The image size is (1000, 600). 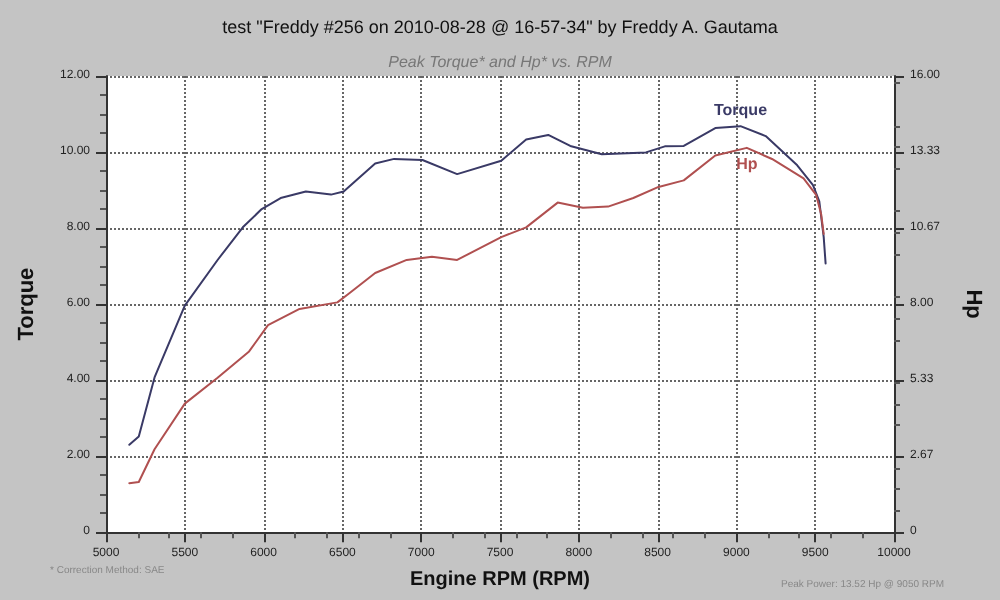 I want to click on series-label: Torque, so click(x=741, y=110).